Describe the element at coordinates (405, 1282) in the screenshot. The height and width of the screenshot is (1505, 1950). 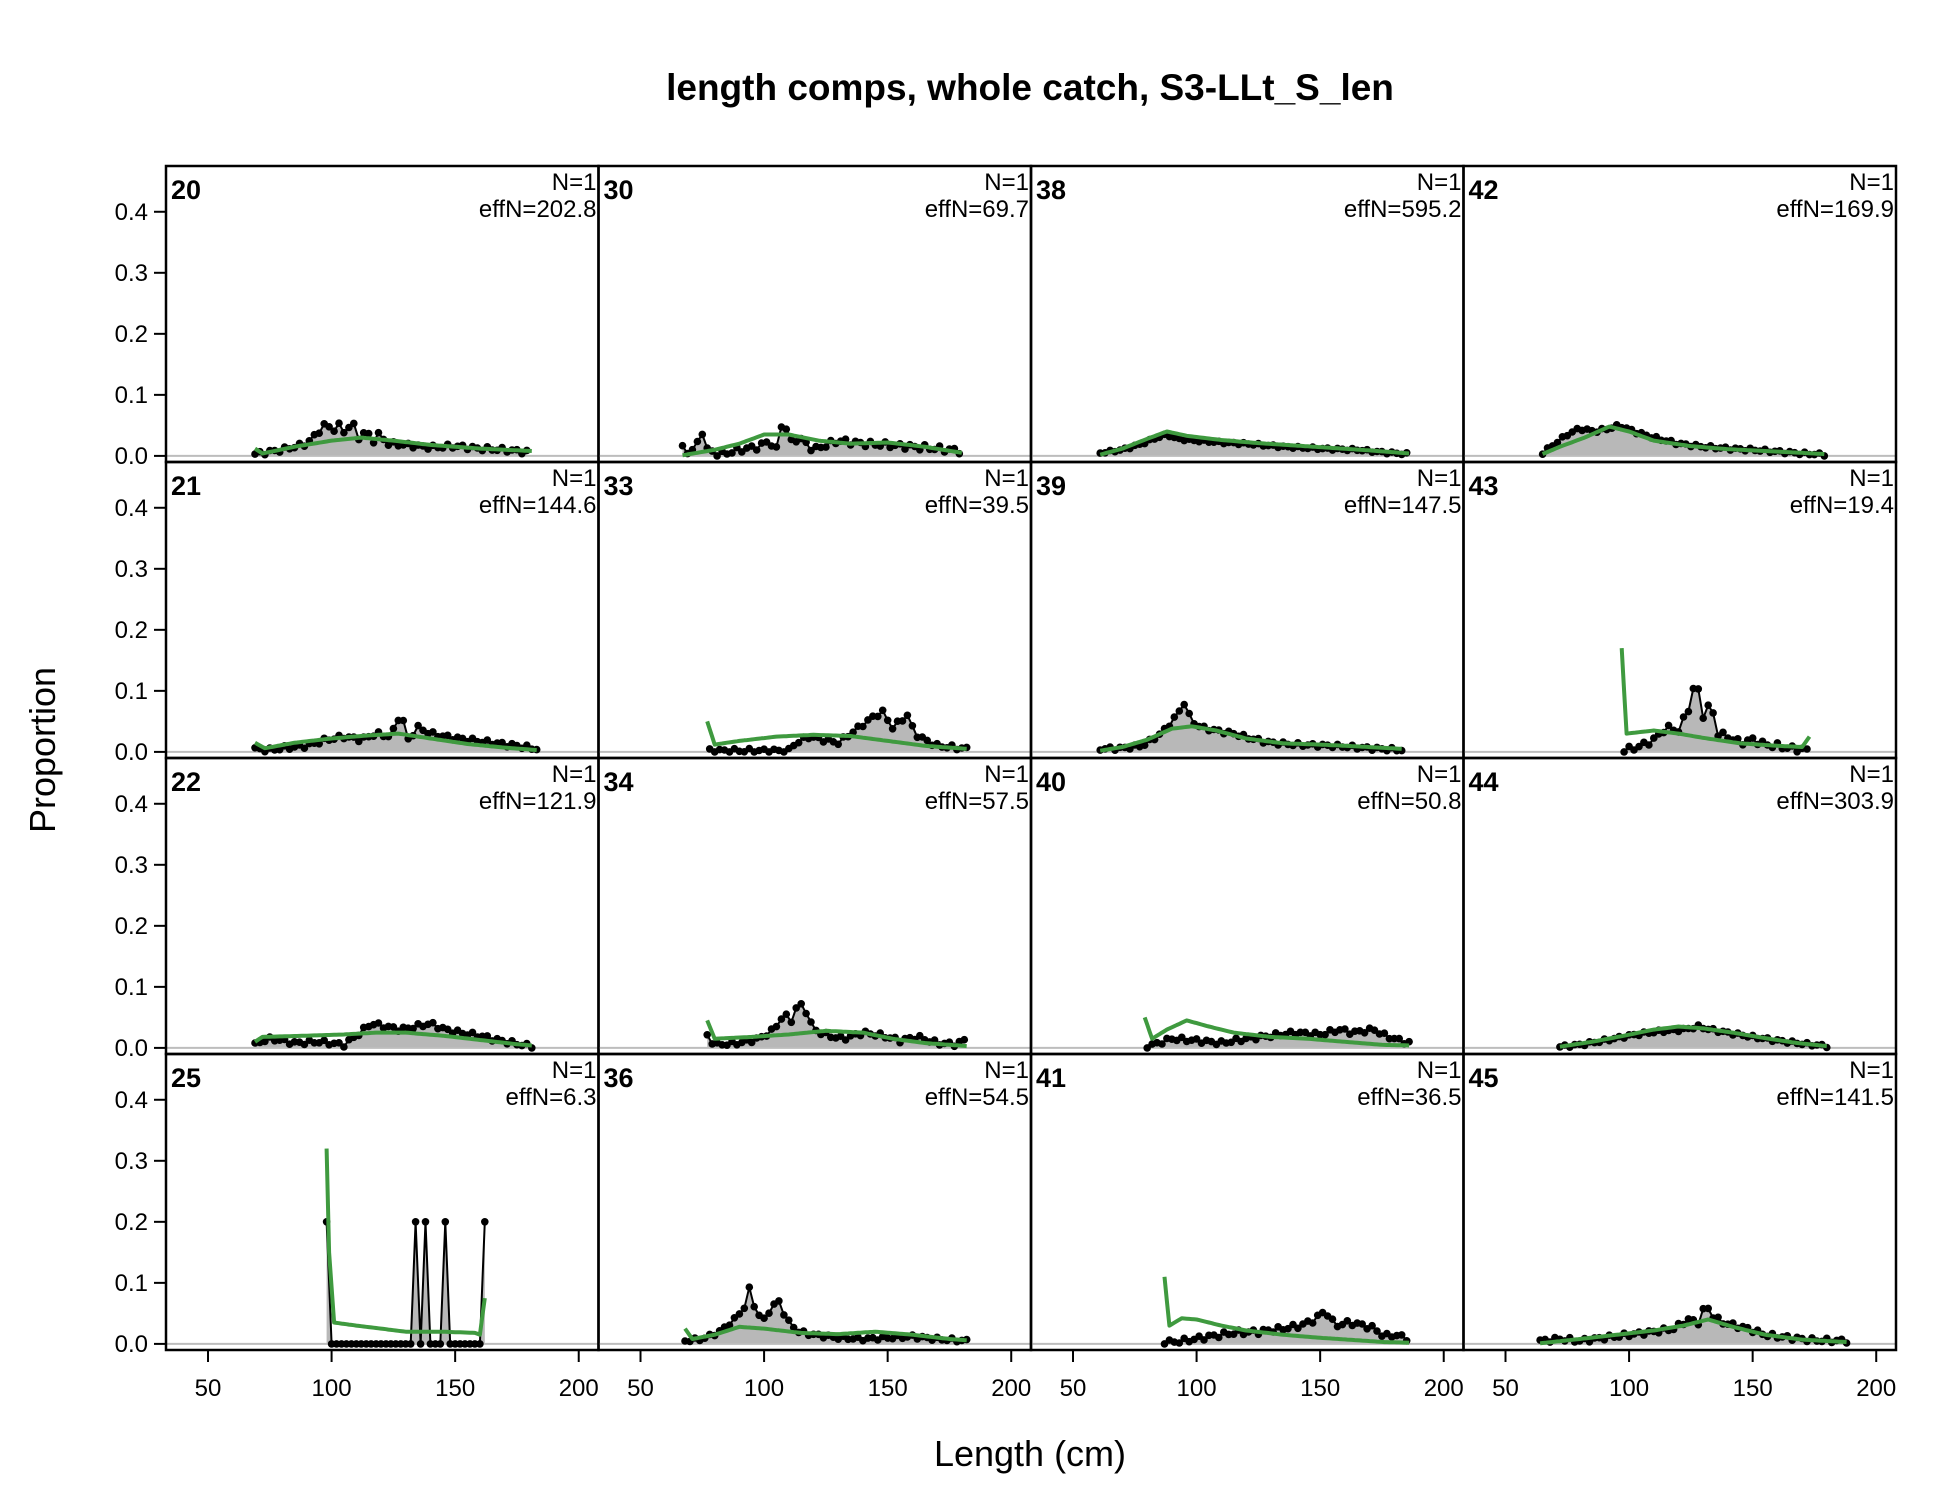
I see `observed-fill` at that location.